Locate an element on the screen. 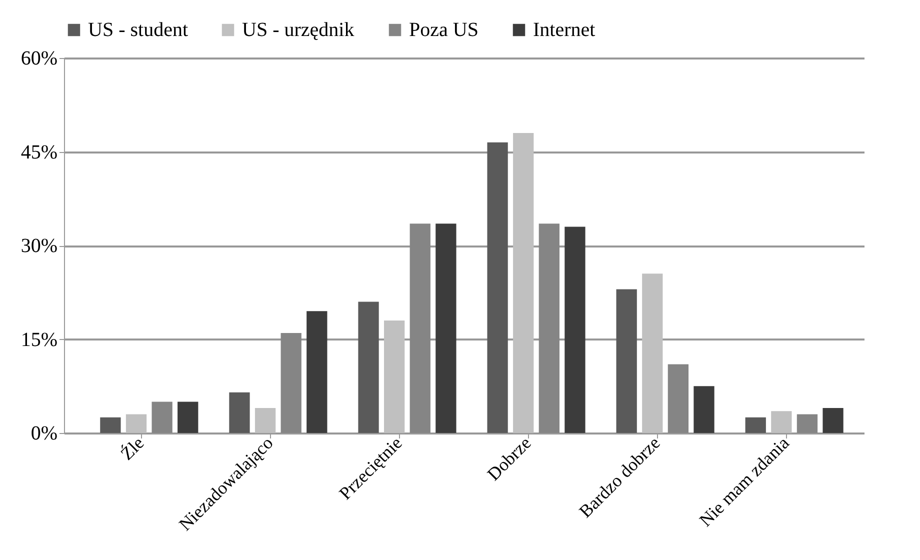 Image resolution: width=920 pixels, height=560 pixels. legend-label: US - student is located at coordinates (138, 30).